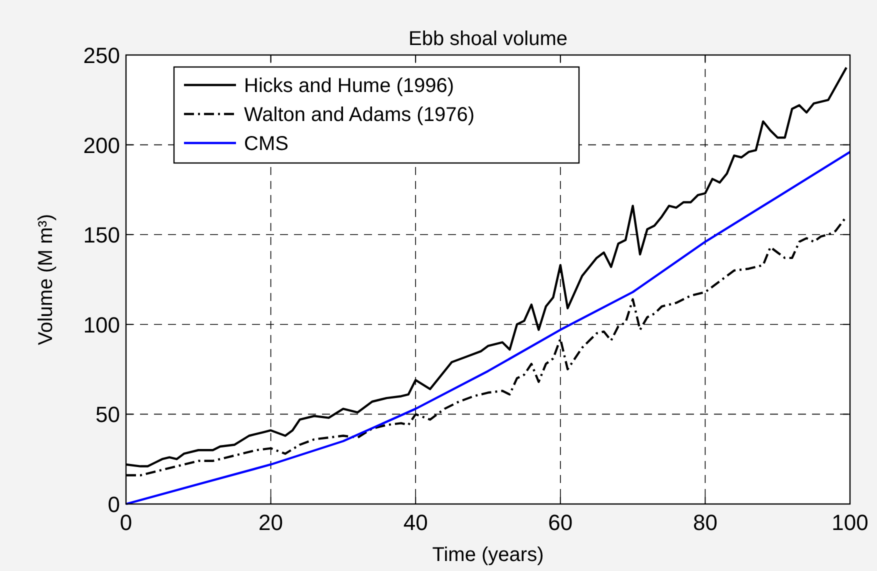 This screenshot has width=877, height=571. I want to click on x-tick-label: 60, so click(560, 522).